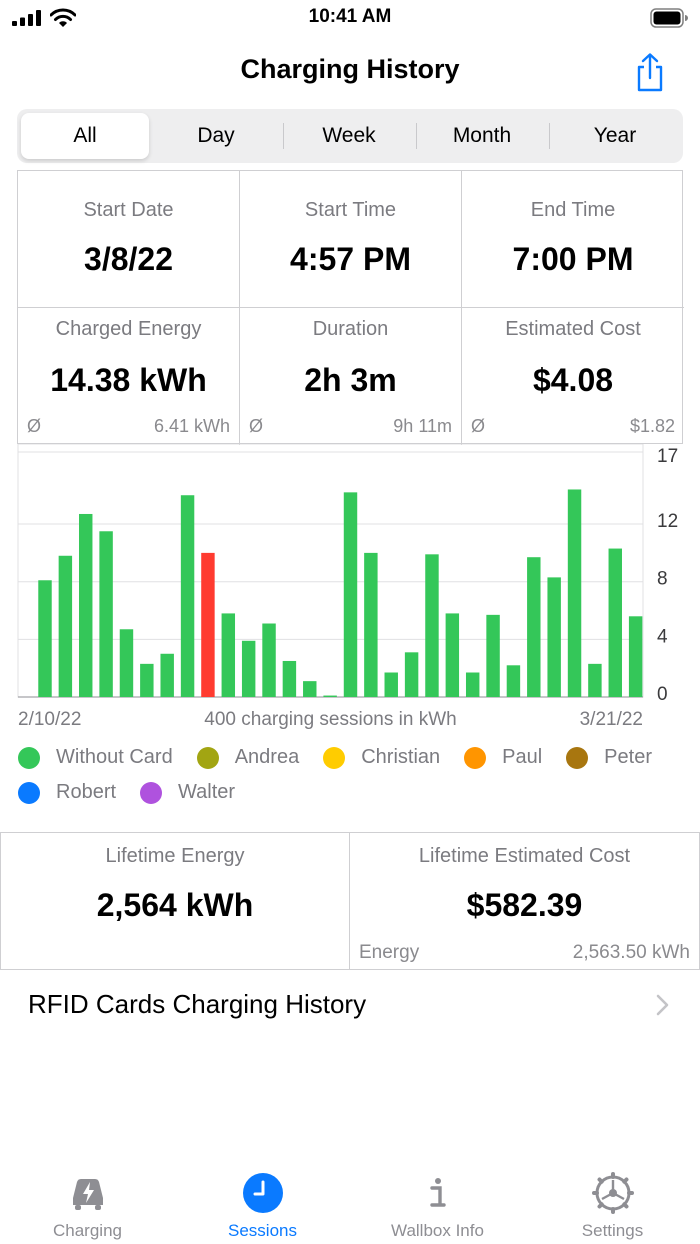 This screenshot has width=700, height=1244. I want to click on tab-sessions: Sessions, so click(262, 1202).